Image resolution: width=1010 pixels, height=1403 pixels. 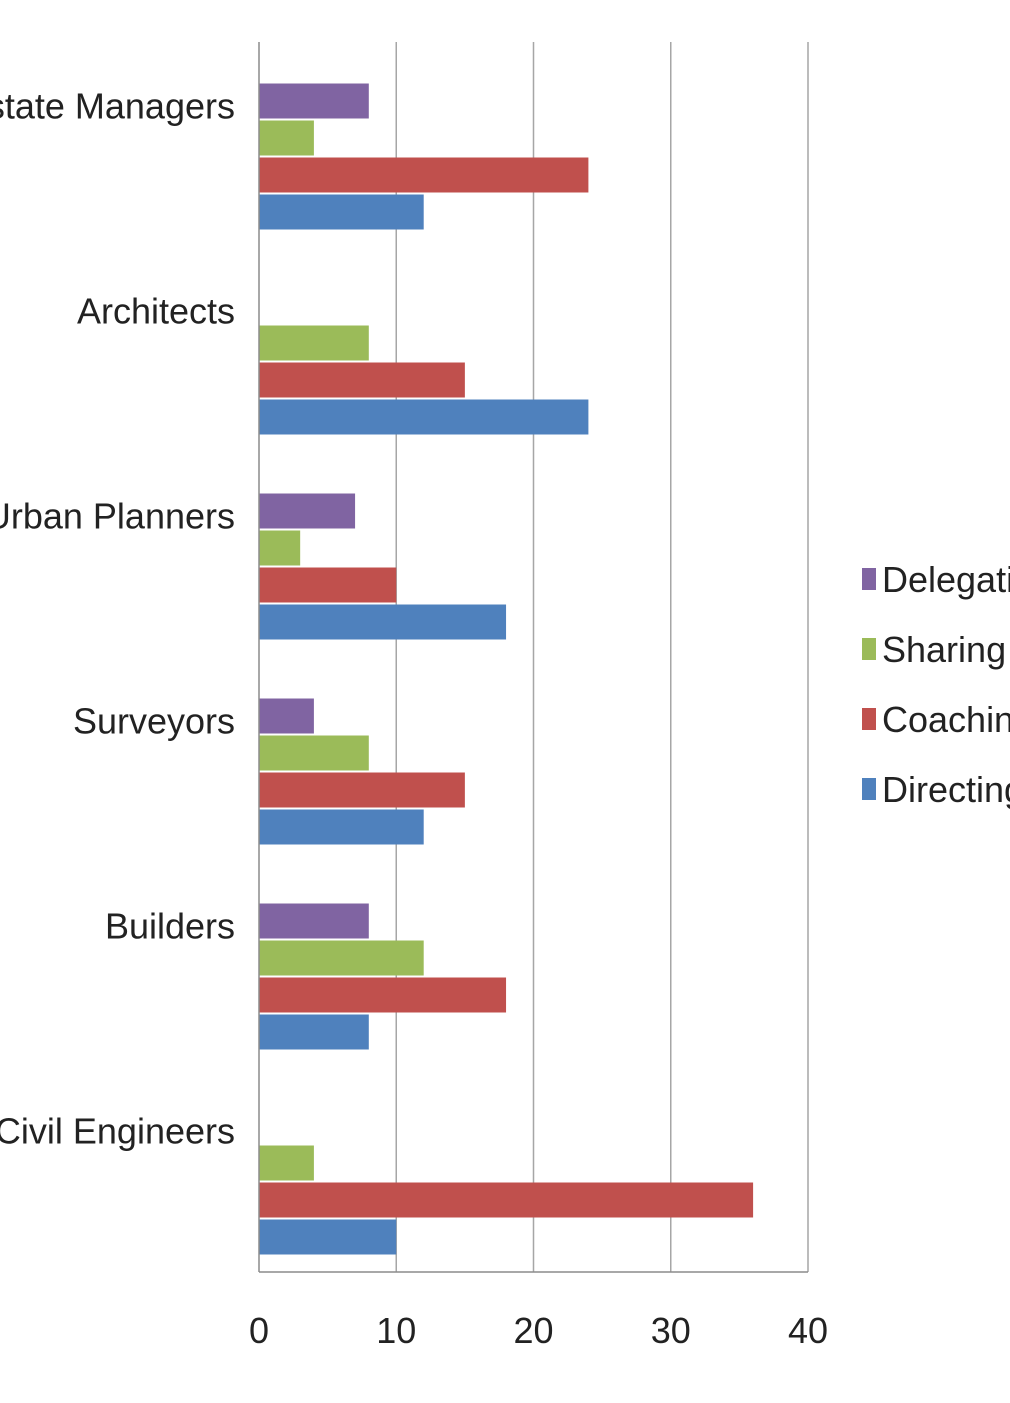 What do you see at coordinates (944, 649) in the screenshot?
I see `legend-label-sharing: Sharing` at bounding box center [944, 649].